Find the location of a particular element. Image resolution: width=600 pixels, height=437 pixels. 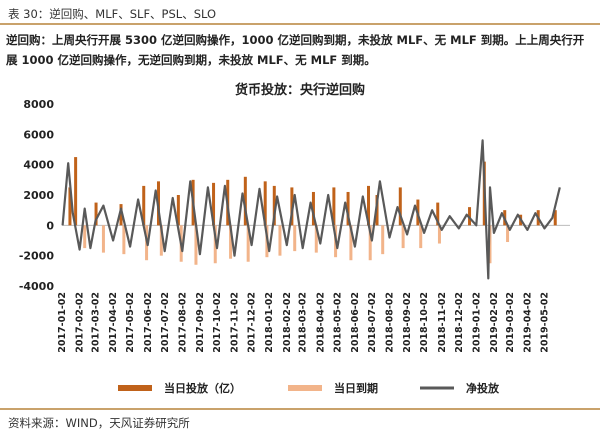

legend-label: 当日投放（亿） is located at coordinates (202, 388).